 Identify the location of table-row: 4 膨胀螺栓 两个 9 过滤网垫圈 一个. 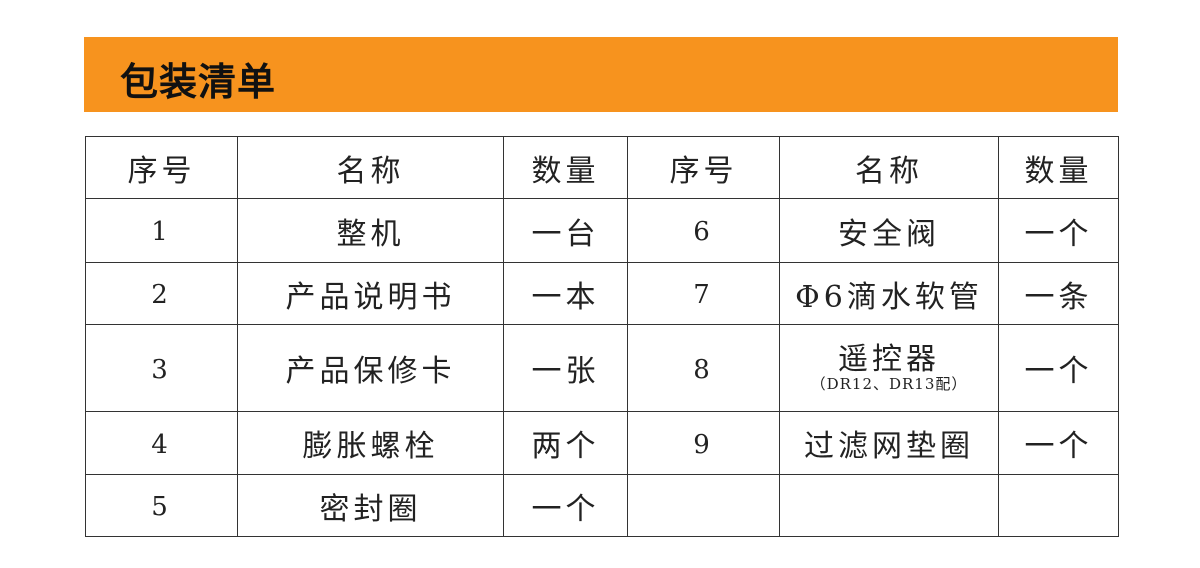
(602, 443).